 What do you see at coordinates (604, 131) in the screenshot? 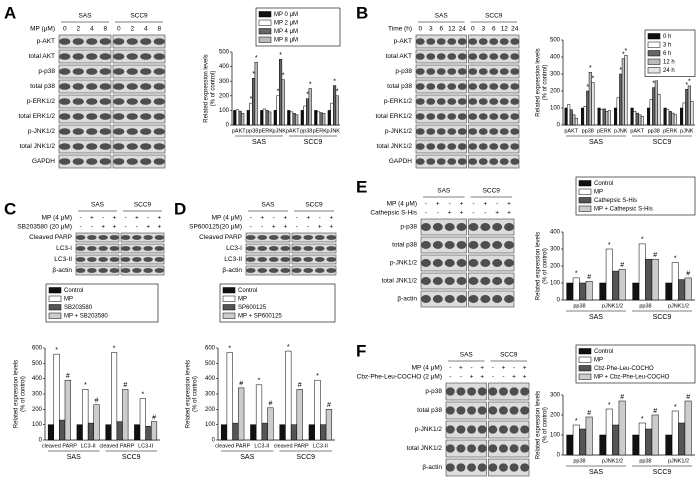
I see `x-tick-label: pERK` at bounding box center [604, 131].